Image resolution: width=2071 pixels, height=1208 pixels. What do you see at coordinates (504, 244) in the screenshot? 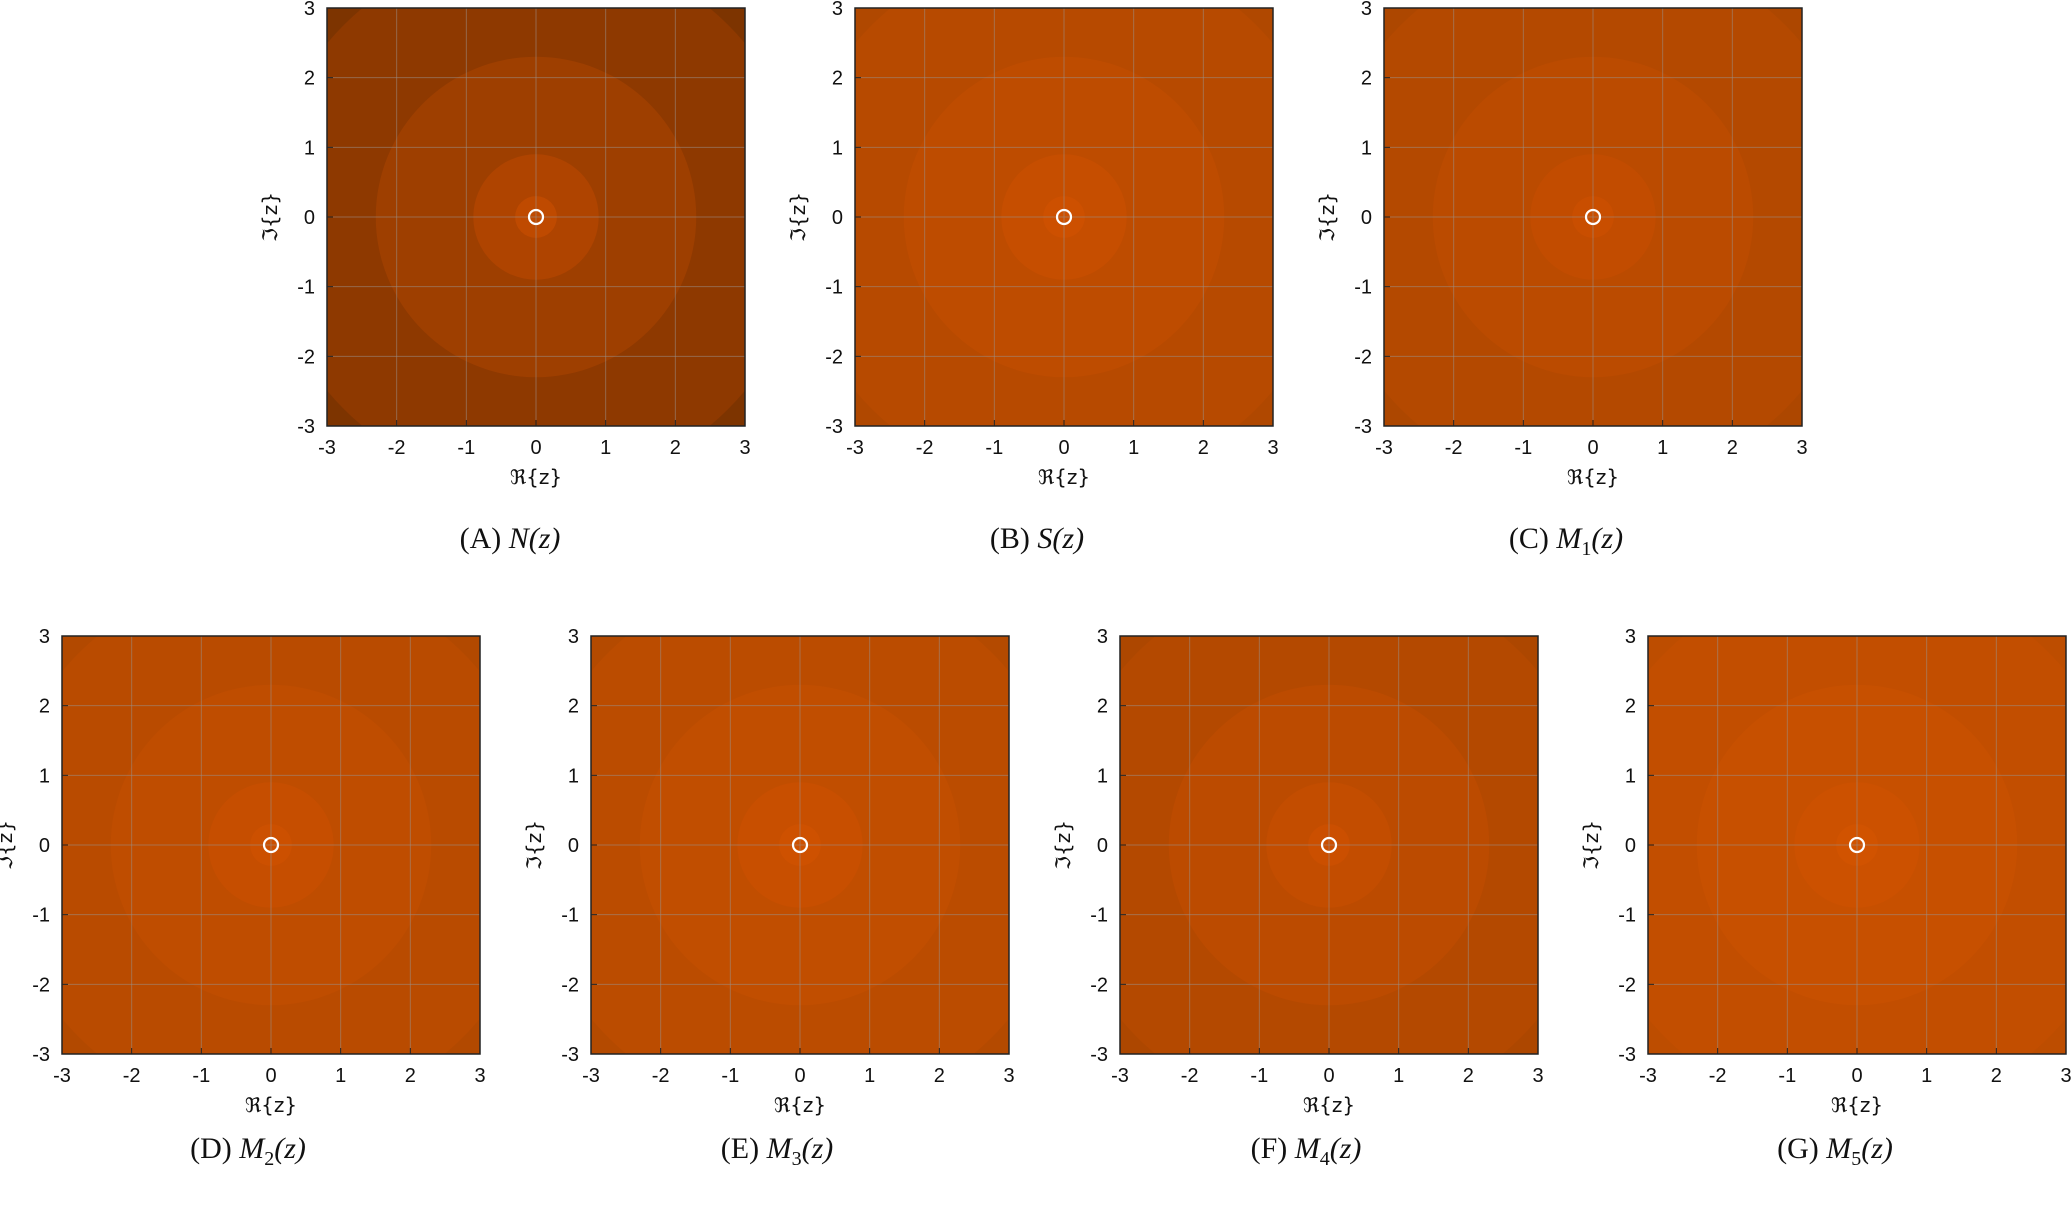
I see `chart-panel-a: -3 -2 -1 0 1 2 3 3 2 1 0 -1 -2 -3 ℜ{z} ℑ{z}` at bounding box center [504, 244].